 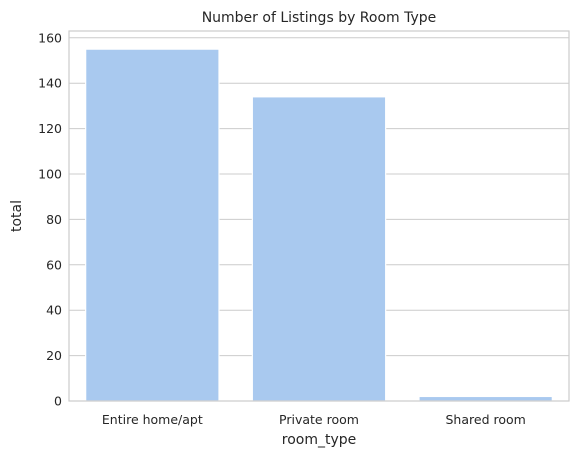 I want to click on x-axis-label: room_type, so click(x=319, y=440).